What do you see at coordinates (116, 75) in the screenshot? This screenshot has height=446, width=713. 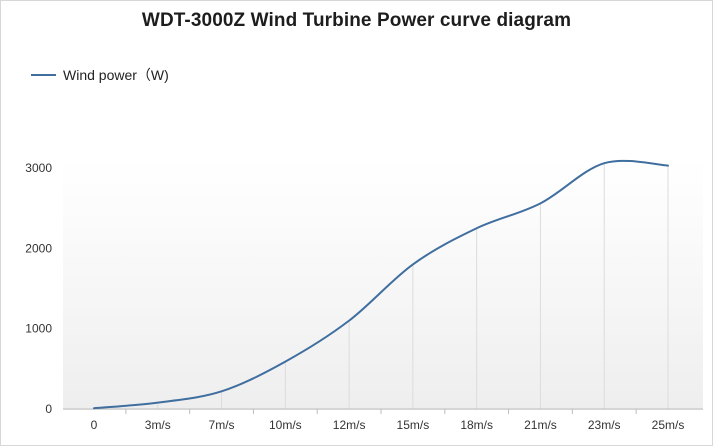 I see `legend-label: Wind power（W)` at bounding box center [116, 75].